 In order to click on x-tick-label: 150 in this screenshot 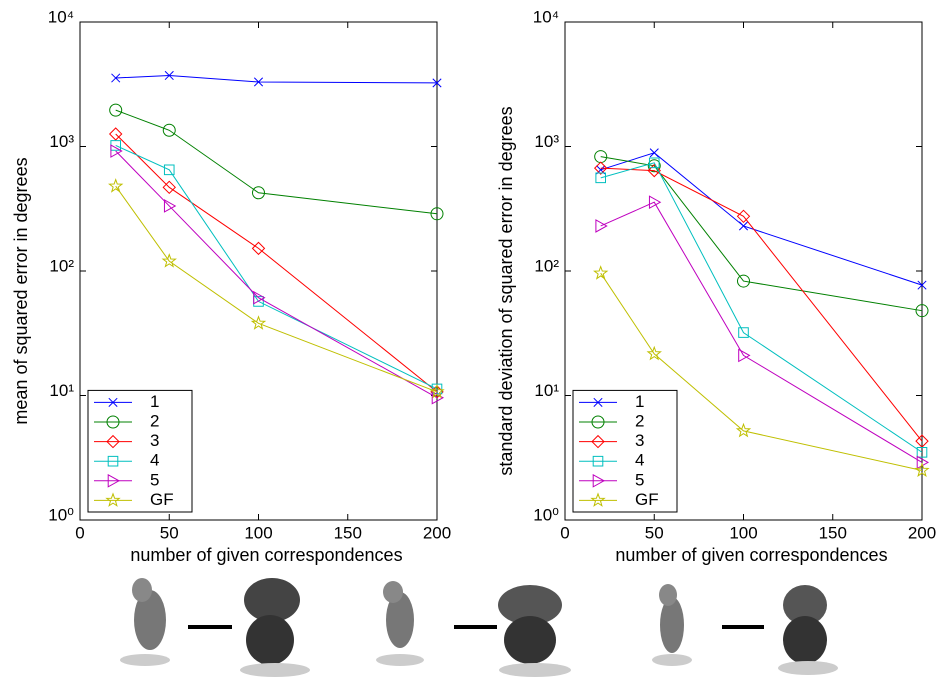, I will do `click(348, 532)`.